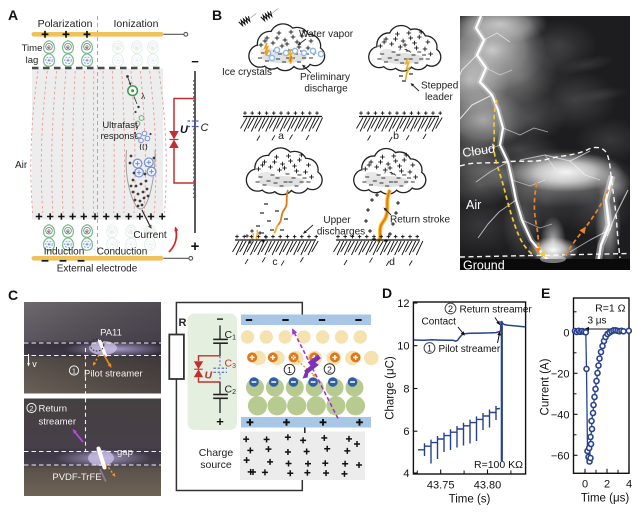  I want to click on svg-text: lag, so click(32, 60).